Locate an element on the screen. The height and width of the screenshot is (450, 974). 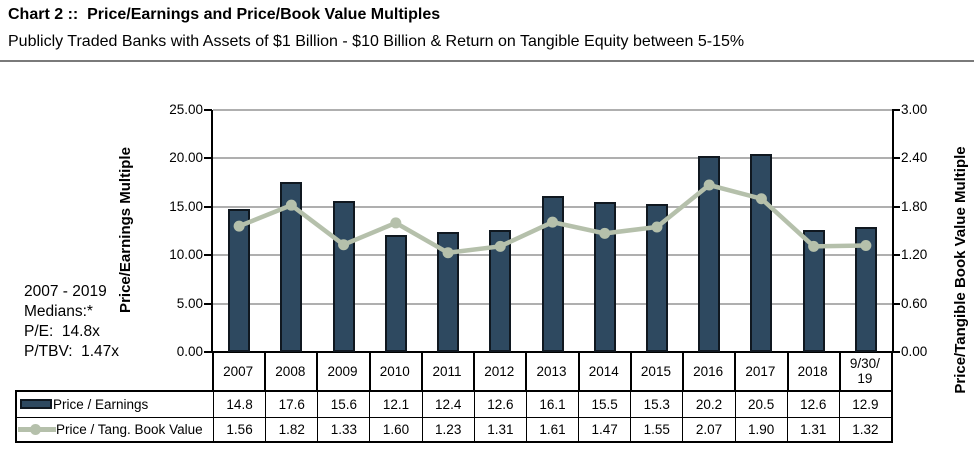
tbv-line-svg is located at coordinates (552, 219).